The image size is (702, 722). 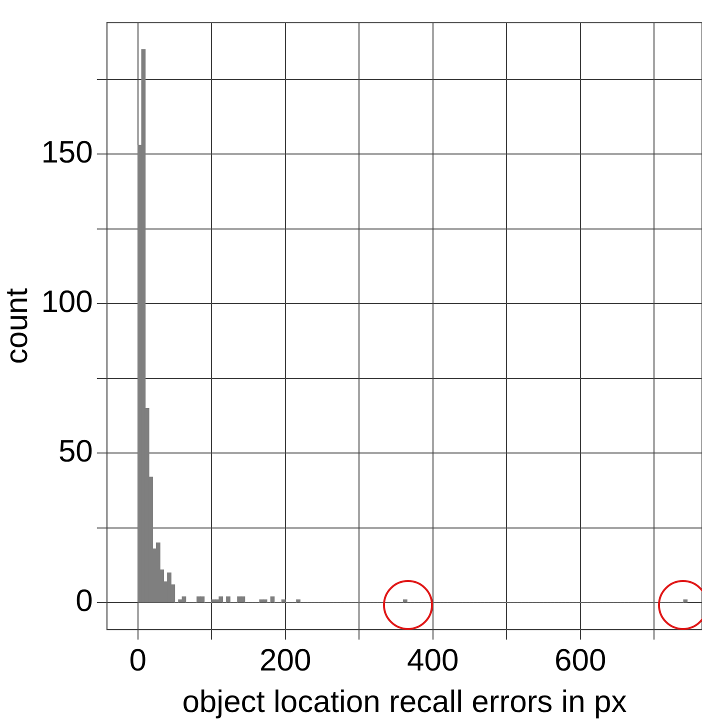 I want to click on x-tick-label: 0, so click(x=138, y=660).